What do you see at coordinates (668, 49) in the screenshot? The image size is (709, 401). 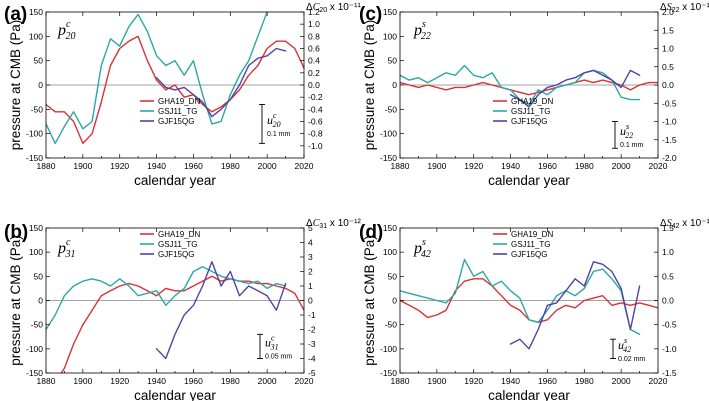 I see `y2-tick-label: 1.0` at bounding box center [668, 49].